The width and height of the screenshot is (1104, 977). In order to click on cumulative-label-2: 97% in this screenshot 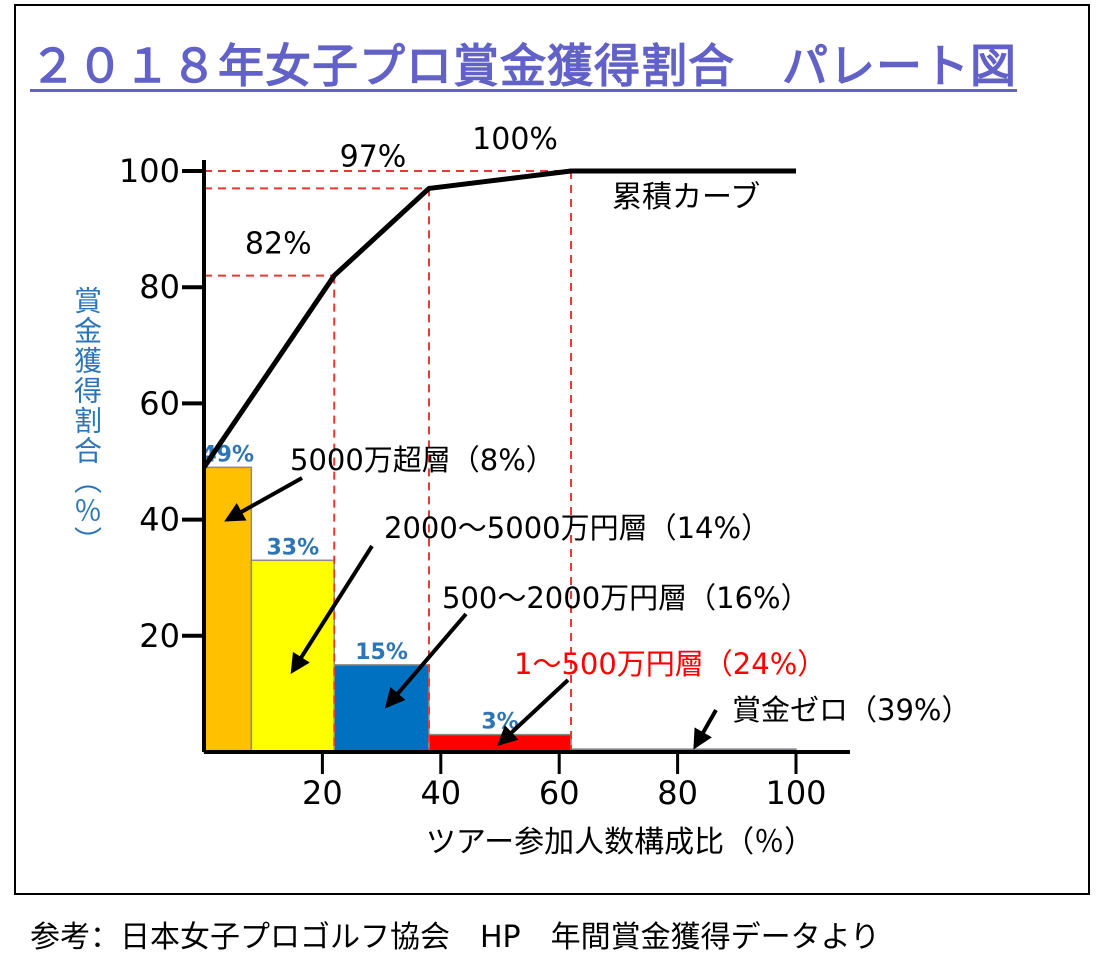, I will do `click(373, 156)`.